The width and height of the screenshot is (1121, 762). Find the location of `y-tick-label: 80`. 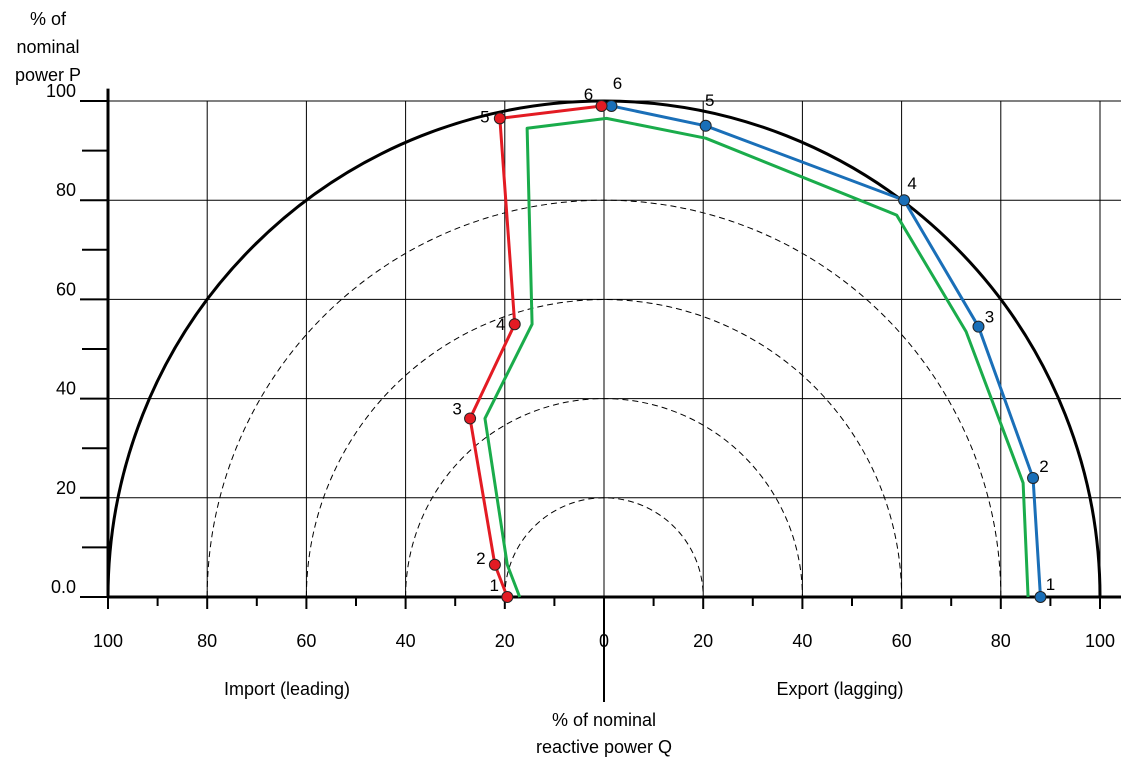

y-tick-label: 80 is located at coordinates (66, 190).